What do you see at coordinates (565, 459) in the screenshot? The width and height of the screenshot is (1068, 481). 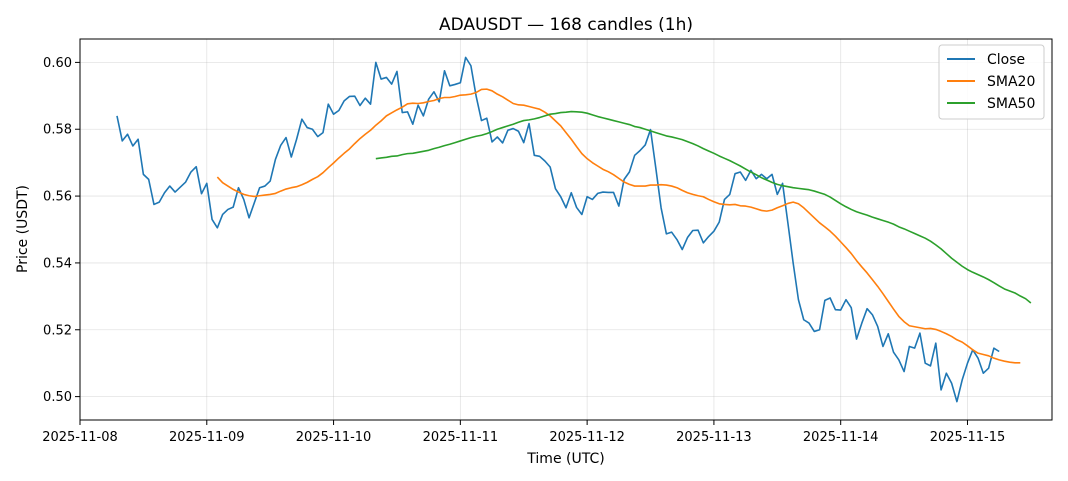 I see `x-axis-label: Time (UTC)` at bounding box center [565, 459].